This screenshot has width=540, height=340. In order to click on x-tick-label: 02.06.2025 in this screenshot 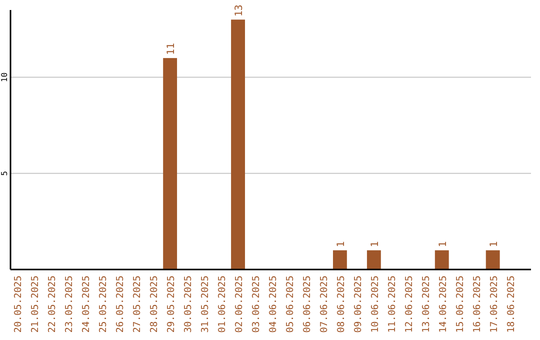, I will do `click(240, 304)`.